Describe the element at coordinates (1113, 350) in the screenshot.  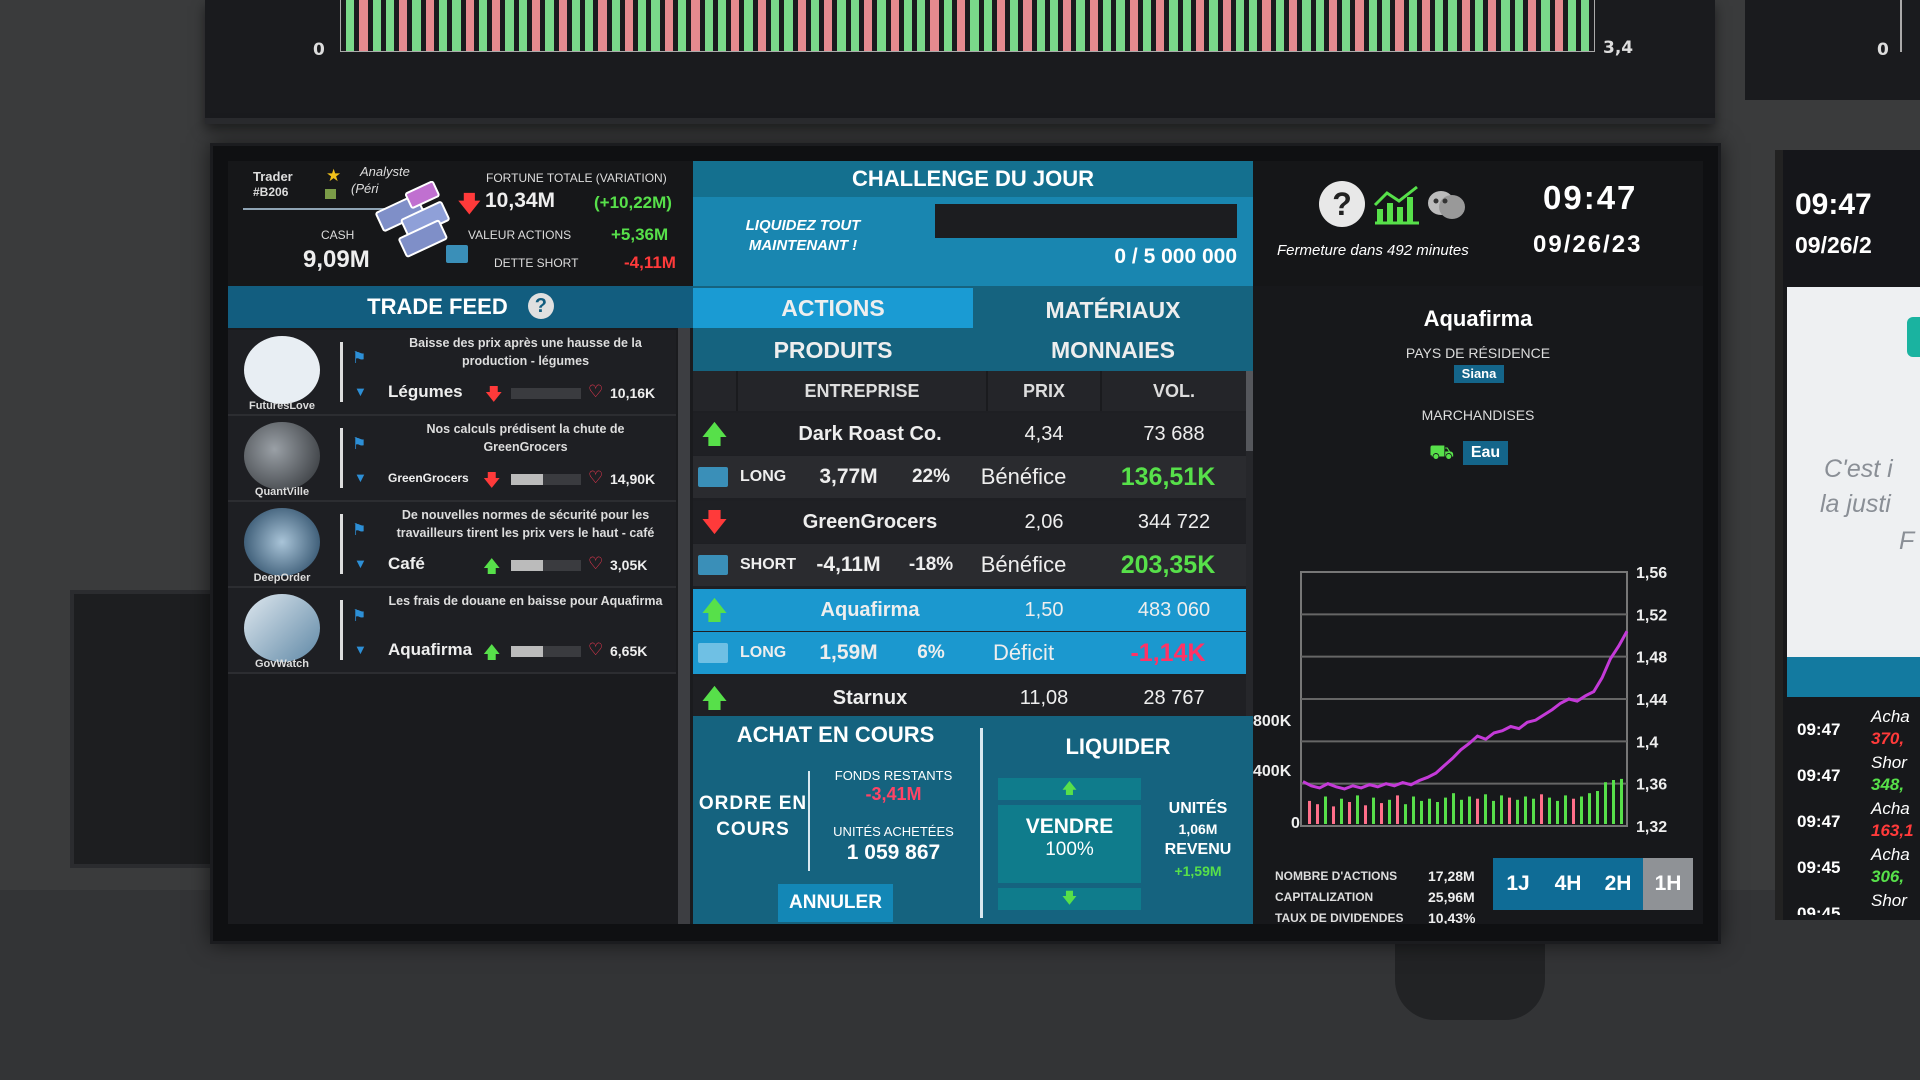
I see `tab-monnaies: MONNAIES` at that location.